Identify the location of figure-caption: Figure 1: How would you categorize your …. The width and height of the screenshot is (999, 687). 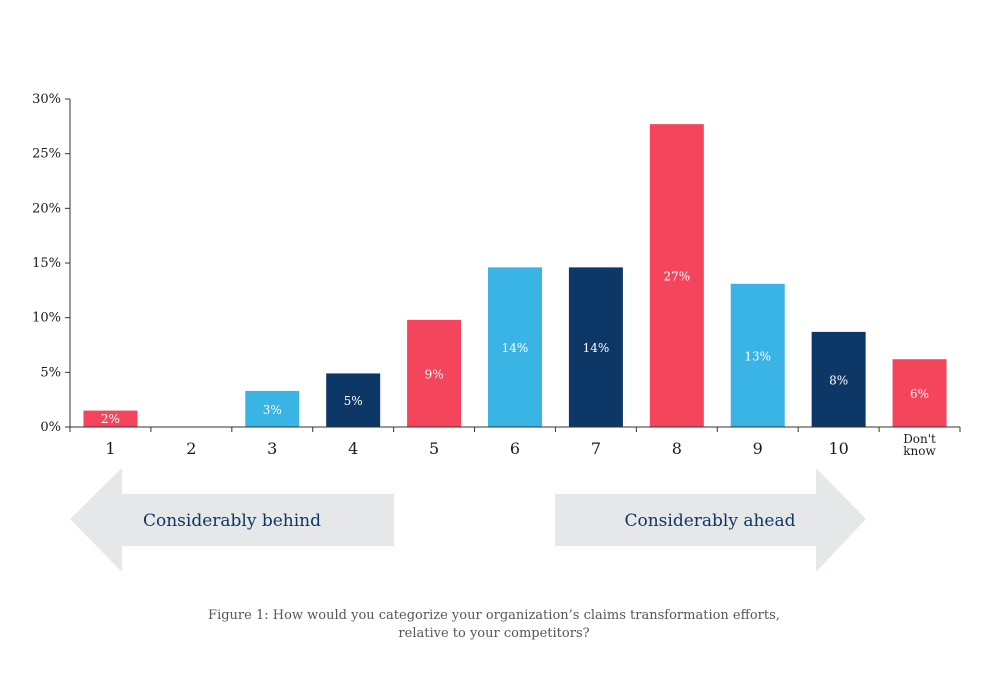
(494, 624).